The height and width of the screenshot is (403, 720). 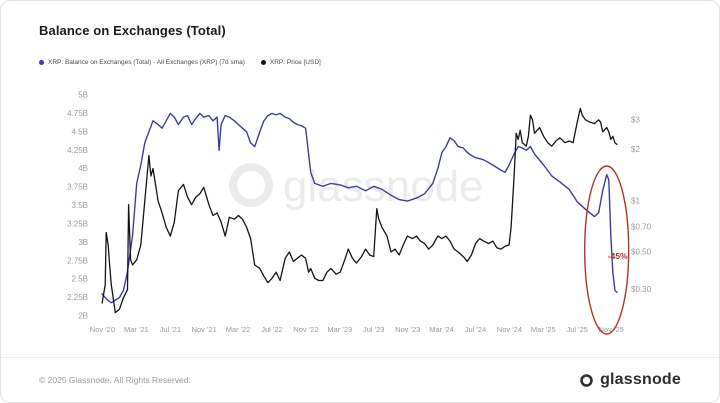 I want to click on y-left-tick-label: 3.75B, so click(x=77, y=187).